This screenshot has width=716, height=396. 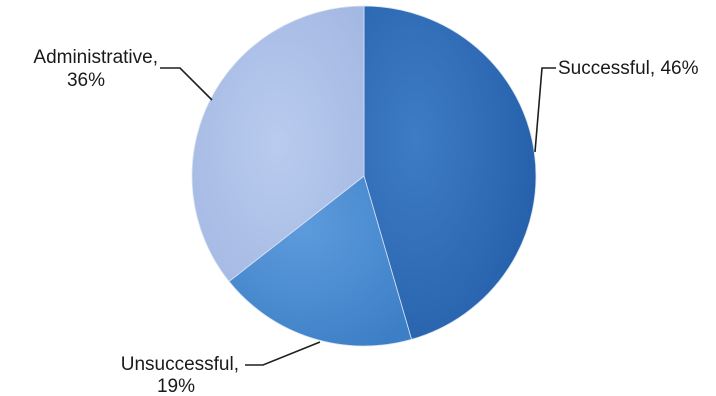 I want to click on data-label-administrative-value: 36%, so click(x=86, y=80).